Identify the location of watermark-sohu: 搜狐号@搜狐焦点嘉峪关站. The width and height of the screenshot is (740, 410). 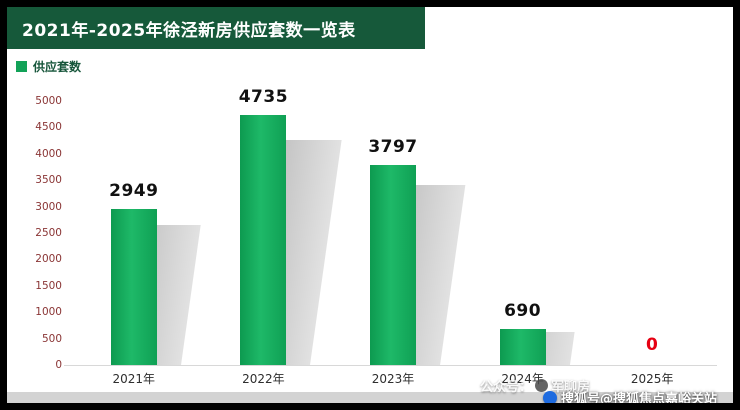
(630, 397).